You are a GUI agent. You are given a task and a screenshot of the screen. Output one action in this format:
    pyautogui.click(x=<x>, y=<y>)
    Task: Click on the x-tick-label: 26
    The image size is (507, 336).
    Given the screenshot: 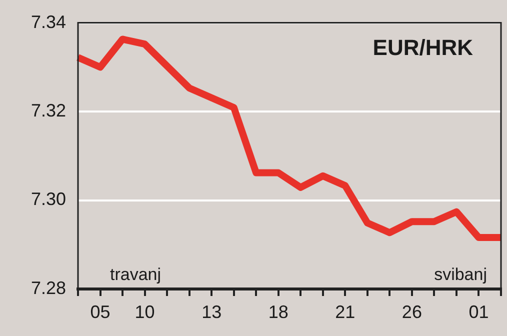 What is the action you would take?
    pyautogui.click(x=412, y=312)
    